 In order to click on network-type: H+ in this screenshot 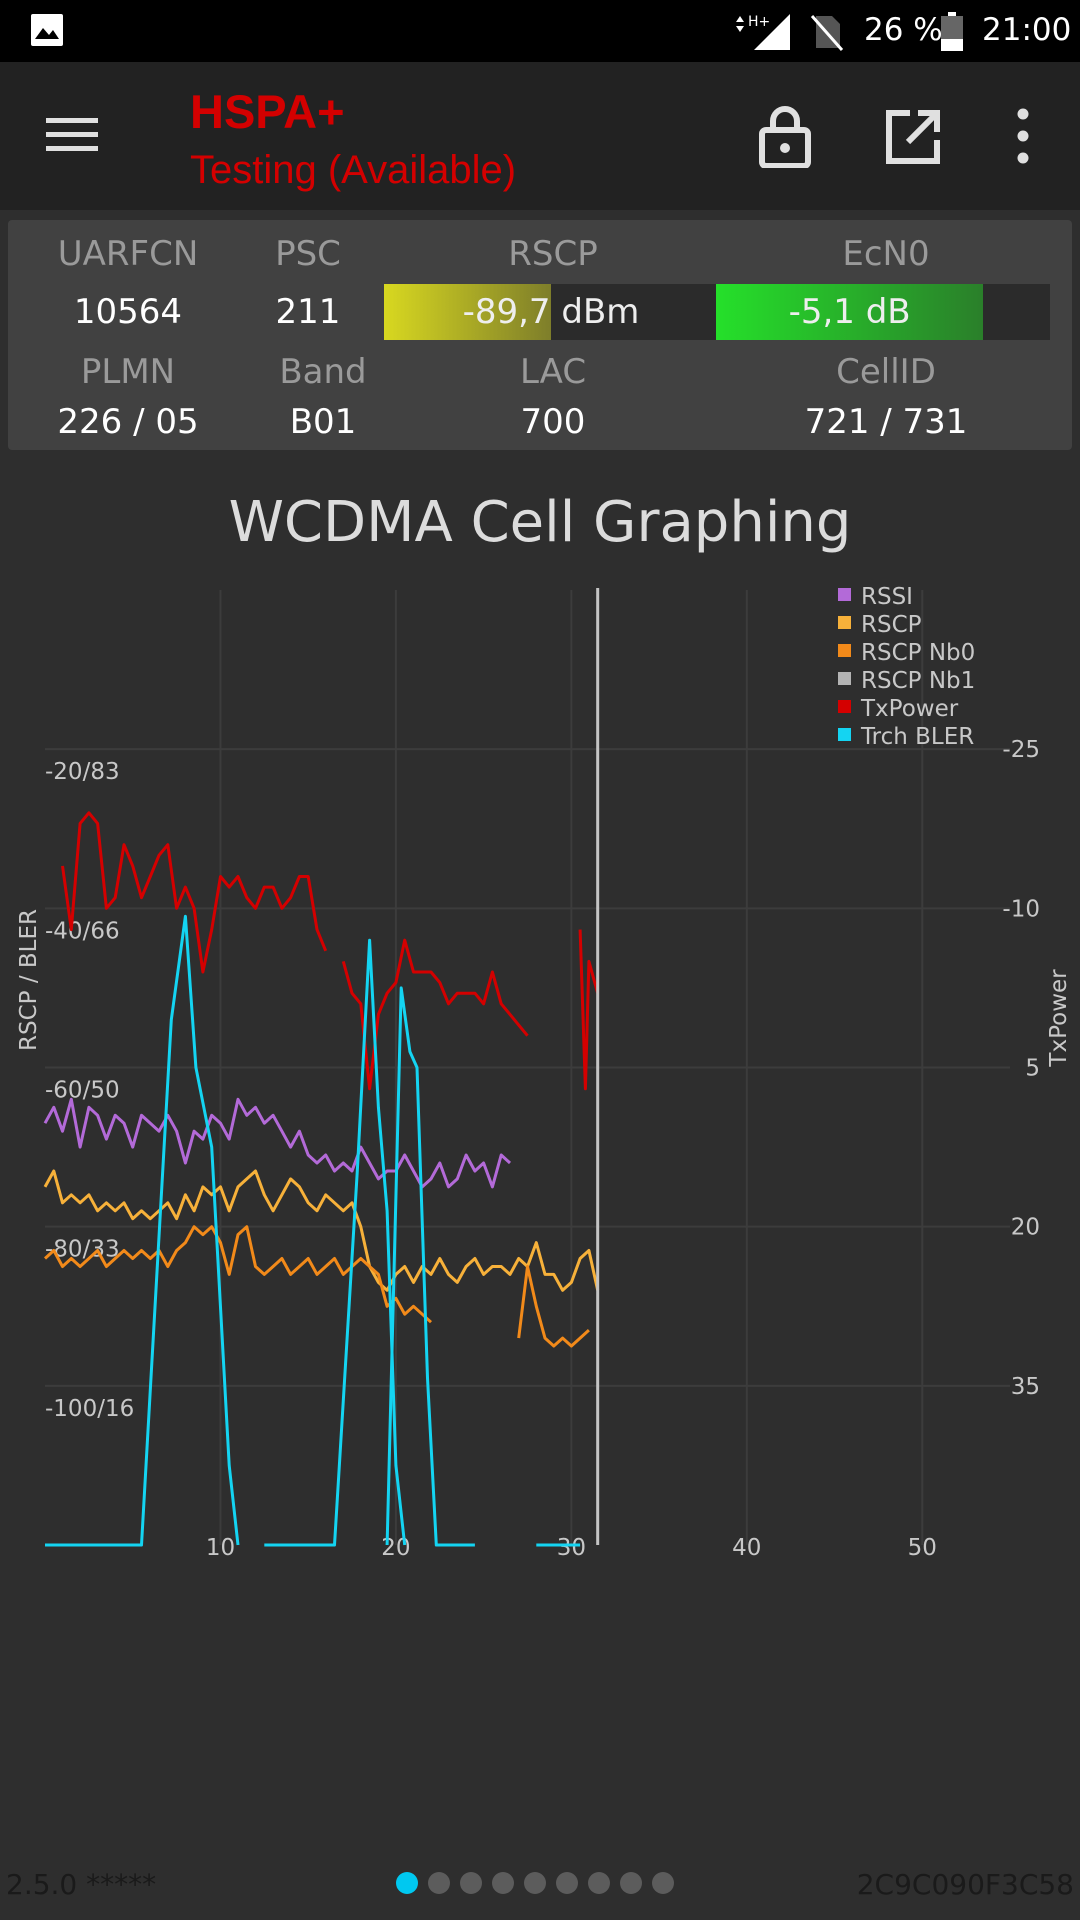, I will do `click(759, 22)`.